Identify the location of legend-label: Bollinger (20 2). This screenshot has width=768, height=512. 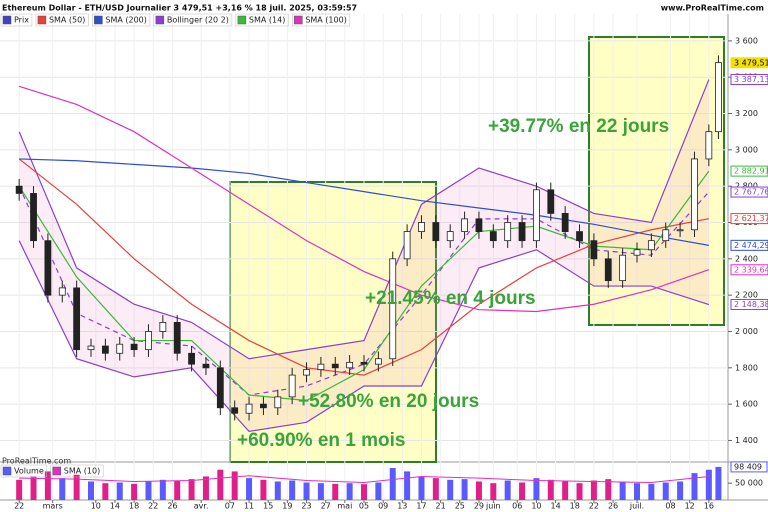
(198, 20).